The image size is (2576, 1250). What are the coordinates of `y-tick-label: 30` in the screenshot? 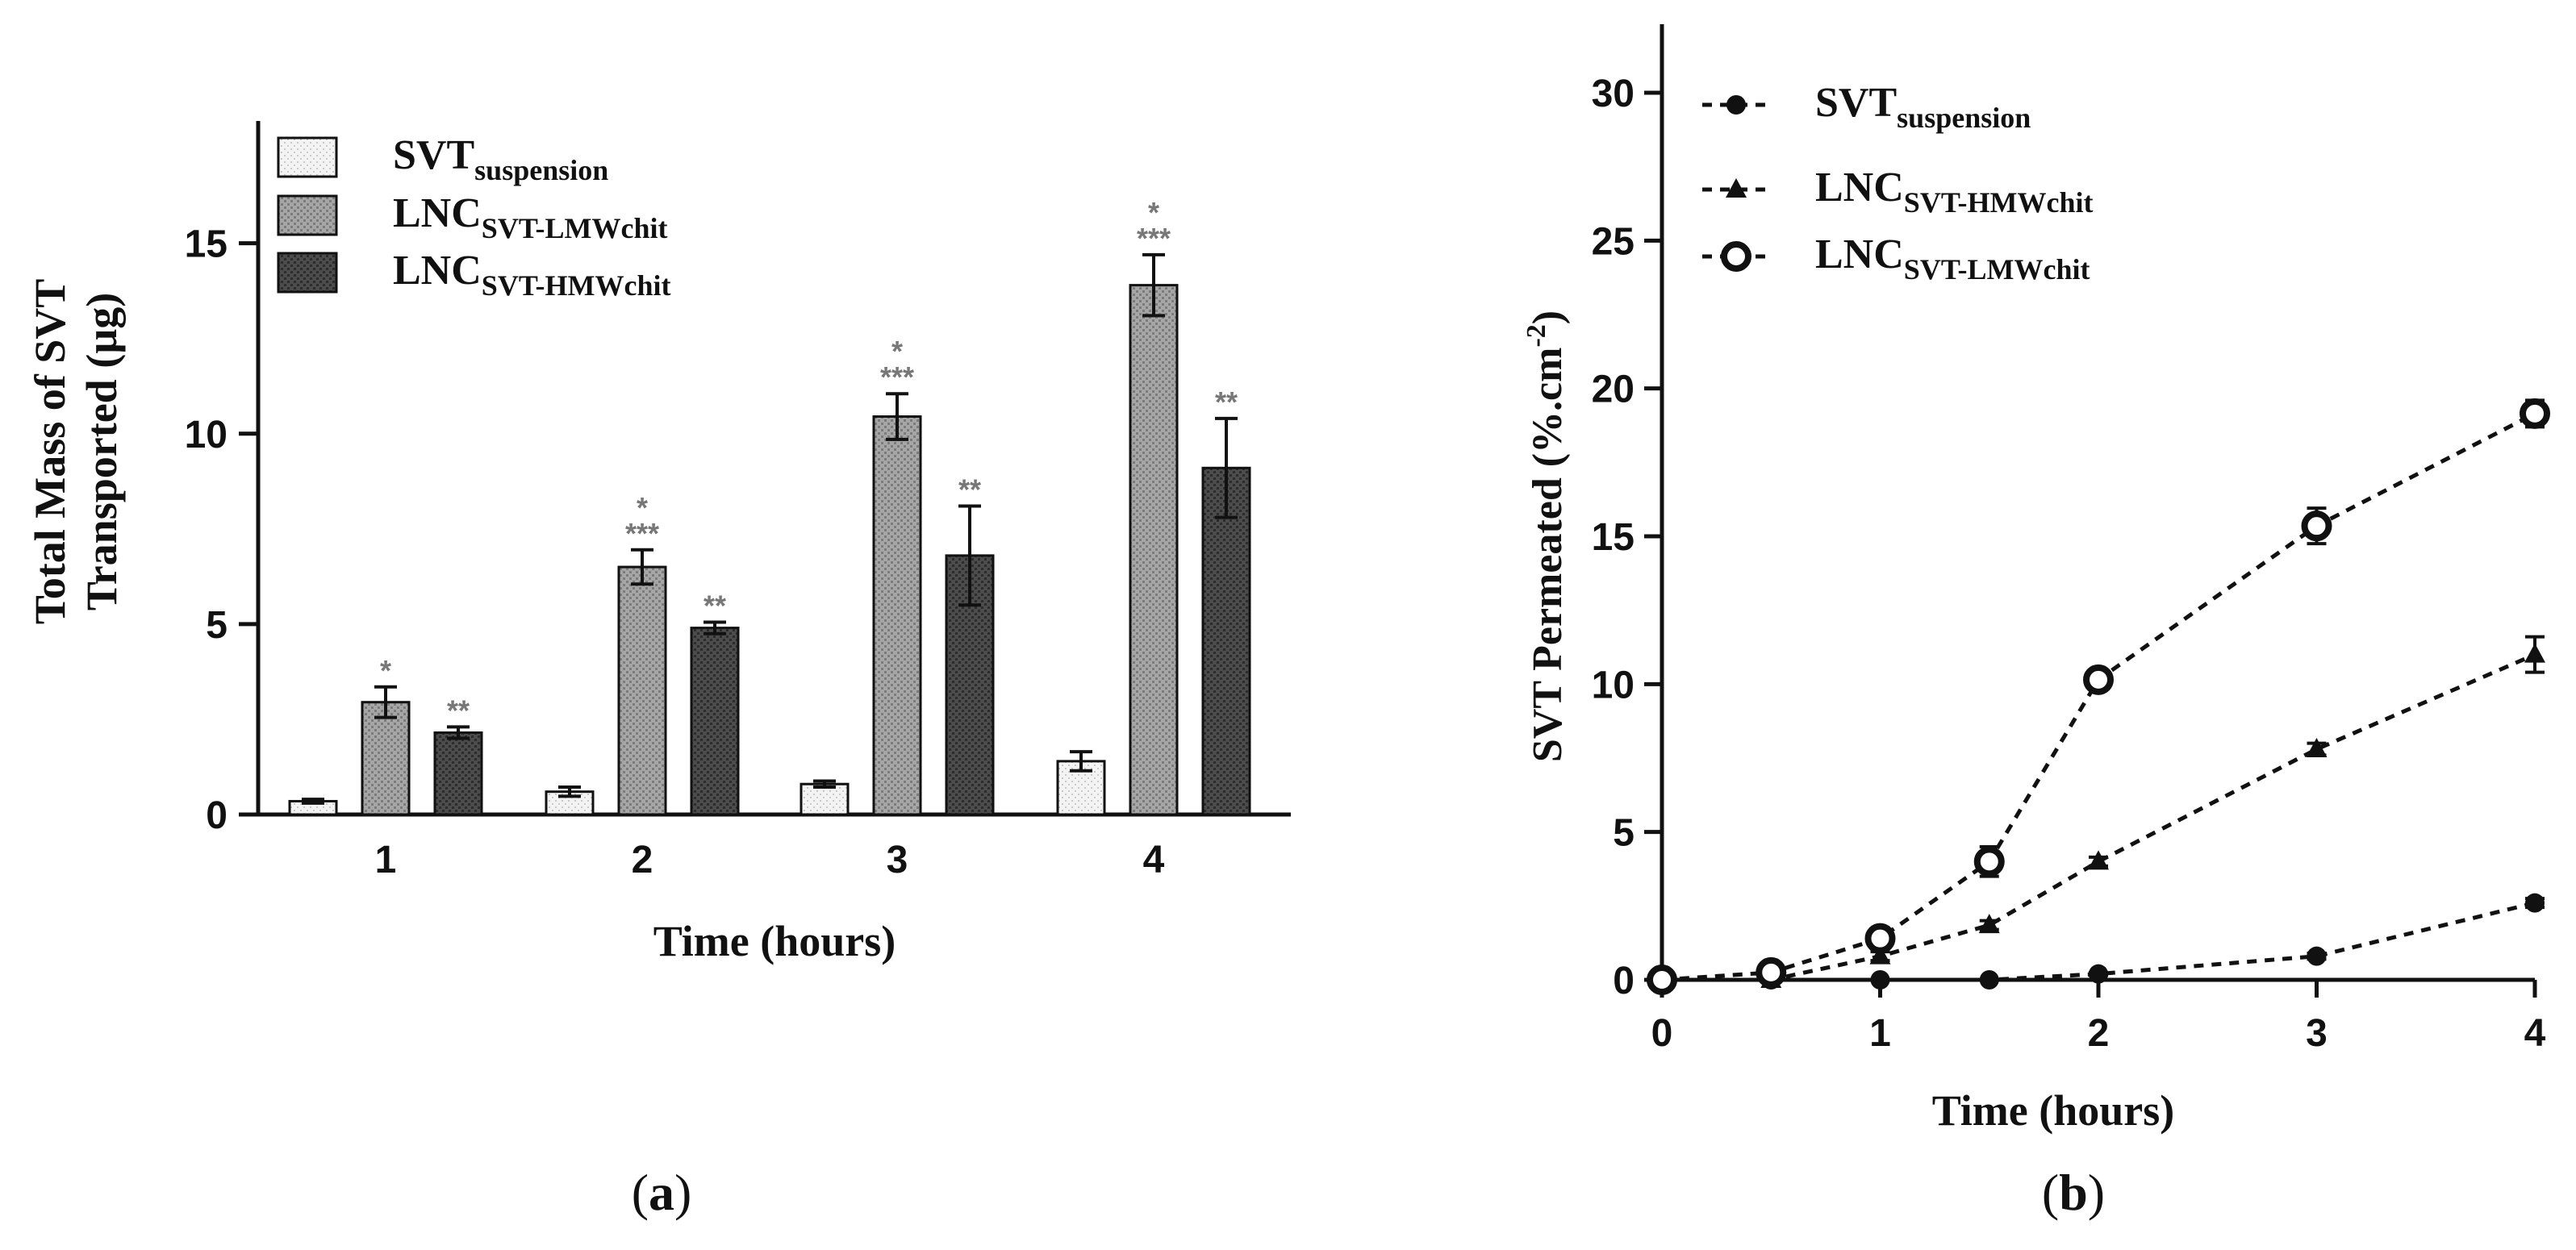 It's located at (1614, 94).